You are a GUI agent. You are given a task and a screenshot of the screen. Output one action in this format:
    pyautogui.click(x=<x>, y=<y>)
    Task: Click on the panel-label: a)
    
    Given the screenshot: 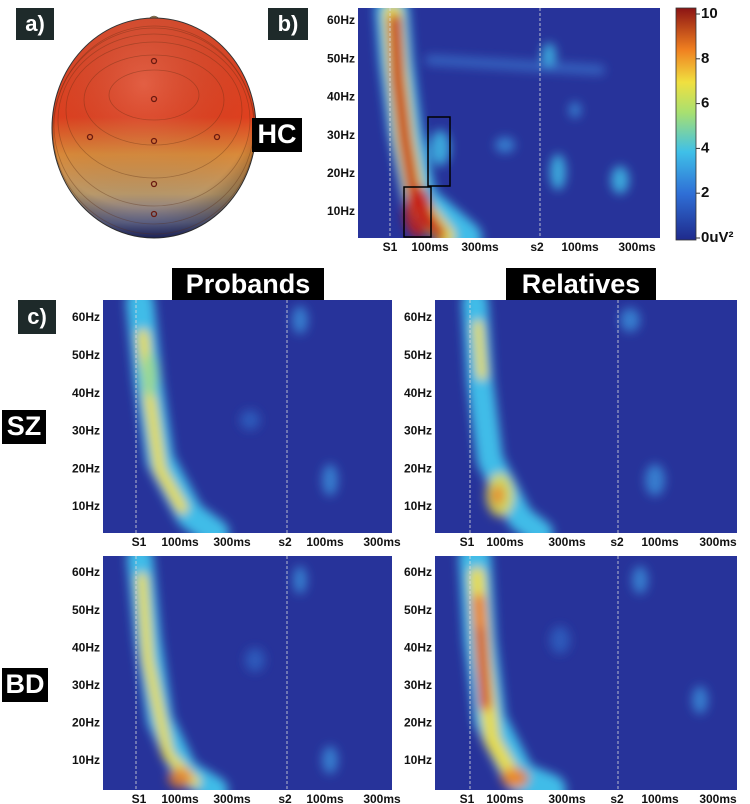 What is the action you would take?
    pyautogui.click(x=35, y=23)
    